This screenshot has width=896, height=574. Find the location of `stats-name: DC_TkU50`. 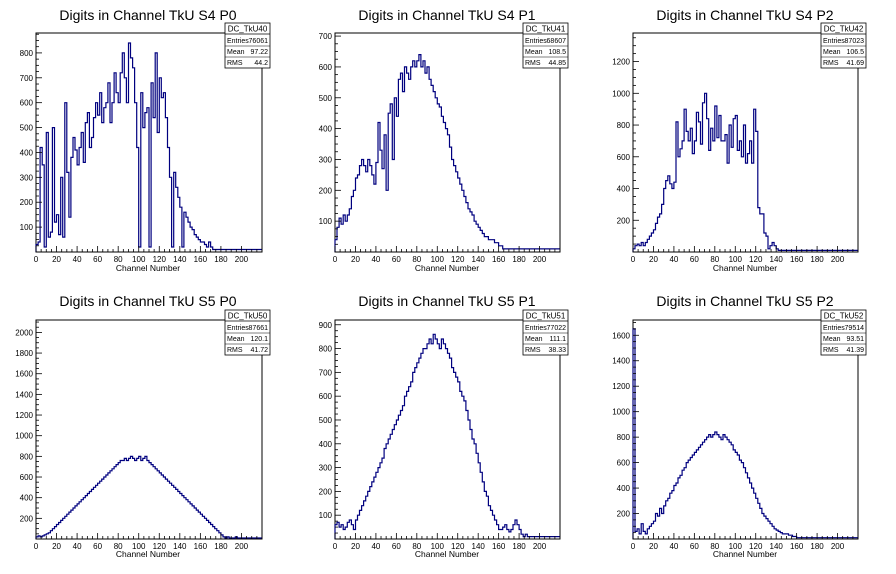

stats-name: DC_TkU50 is located at coordinates (248, 316).